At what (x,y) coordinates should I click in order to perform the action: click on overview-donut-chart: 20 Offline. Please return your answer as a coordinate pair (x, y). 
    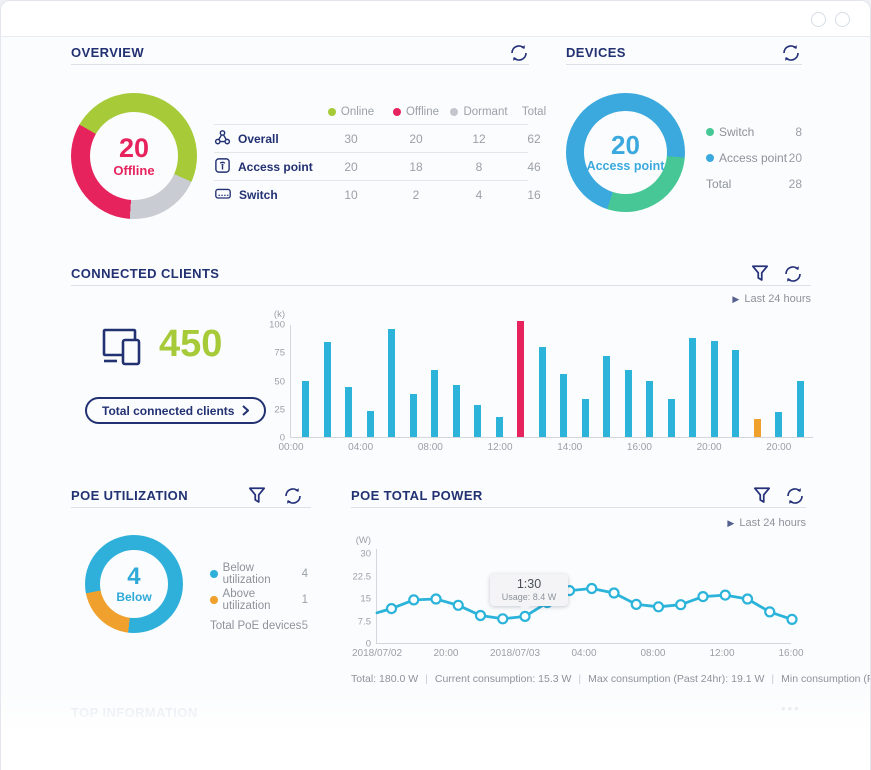
    Looking at the image, I should click on (134, 156).